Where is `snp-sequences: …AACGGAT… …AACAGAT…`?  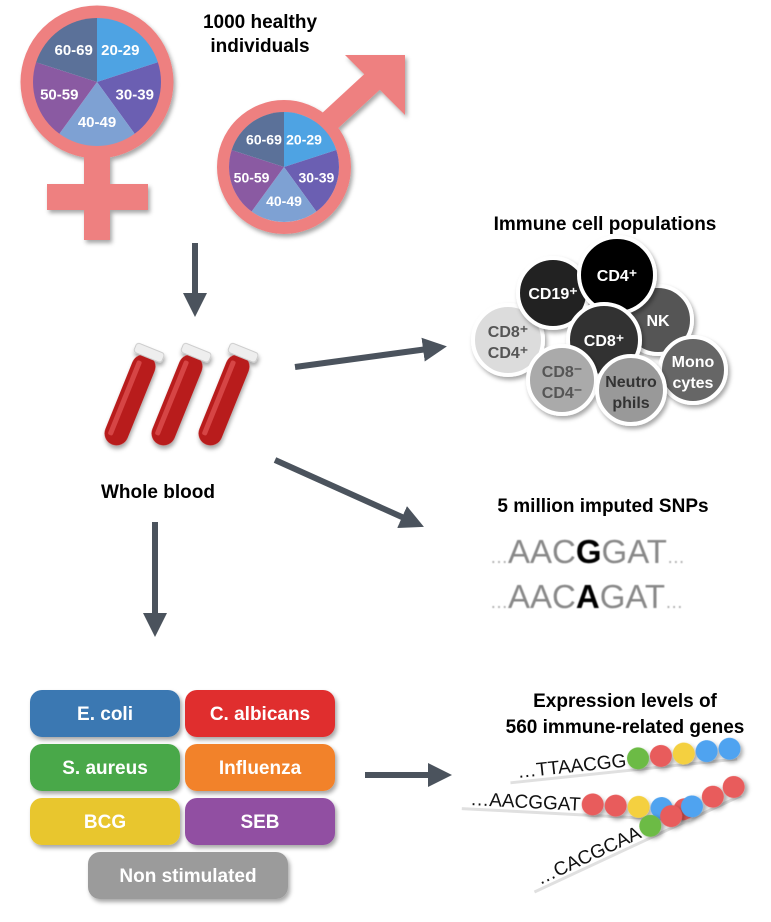 snp-sequences: …AACGGAT… …AACAGAT… is located at coordinates (587, 574).